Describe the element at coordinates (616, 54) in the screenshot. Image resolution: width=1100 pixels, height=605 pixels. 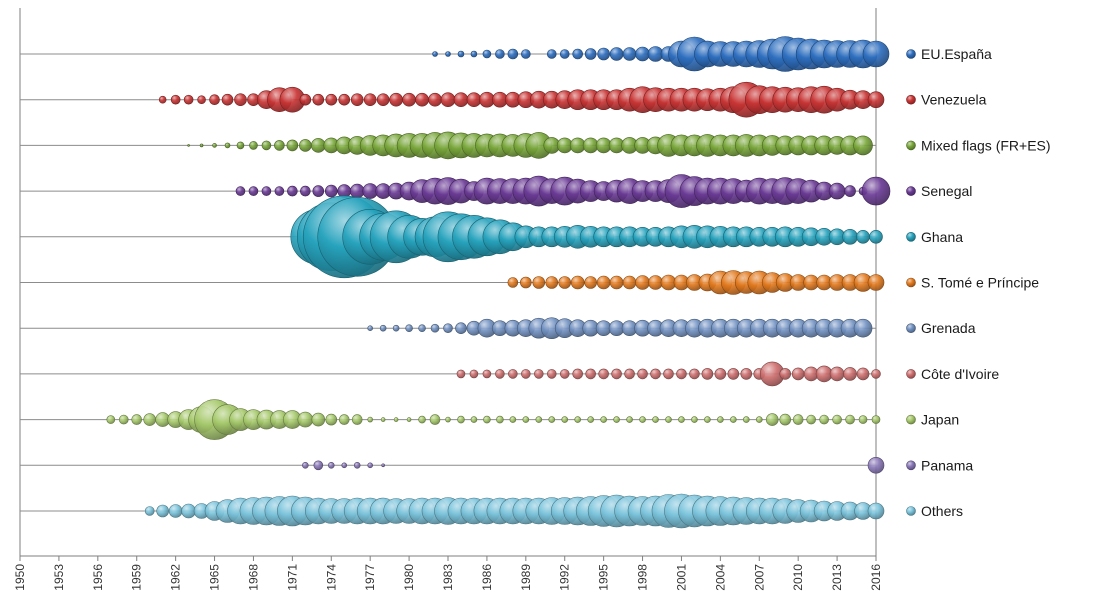
I see `bubble-eu-espa-a-1996` at that location.